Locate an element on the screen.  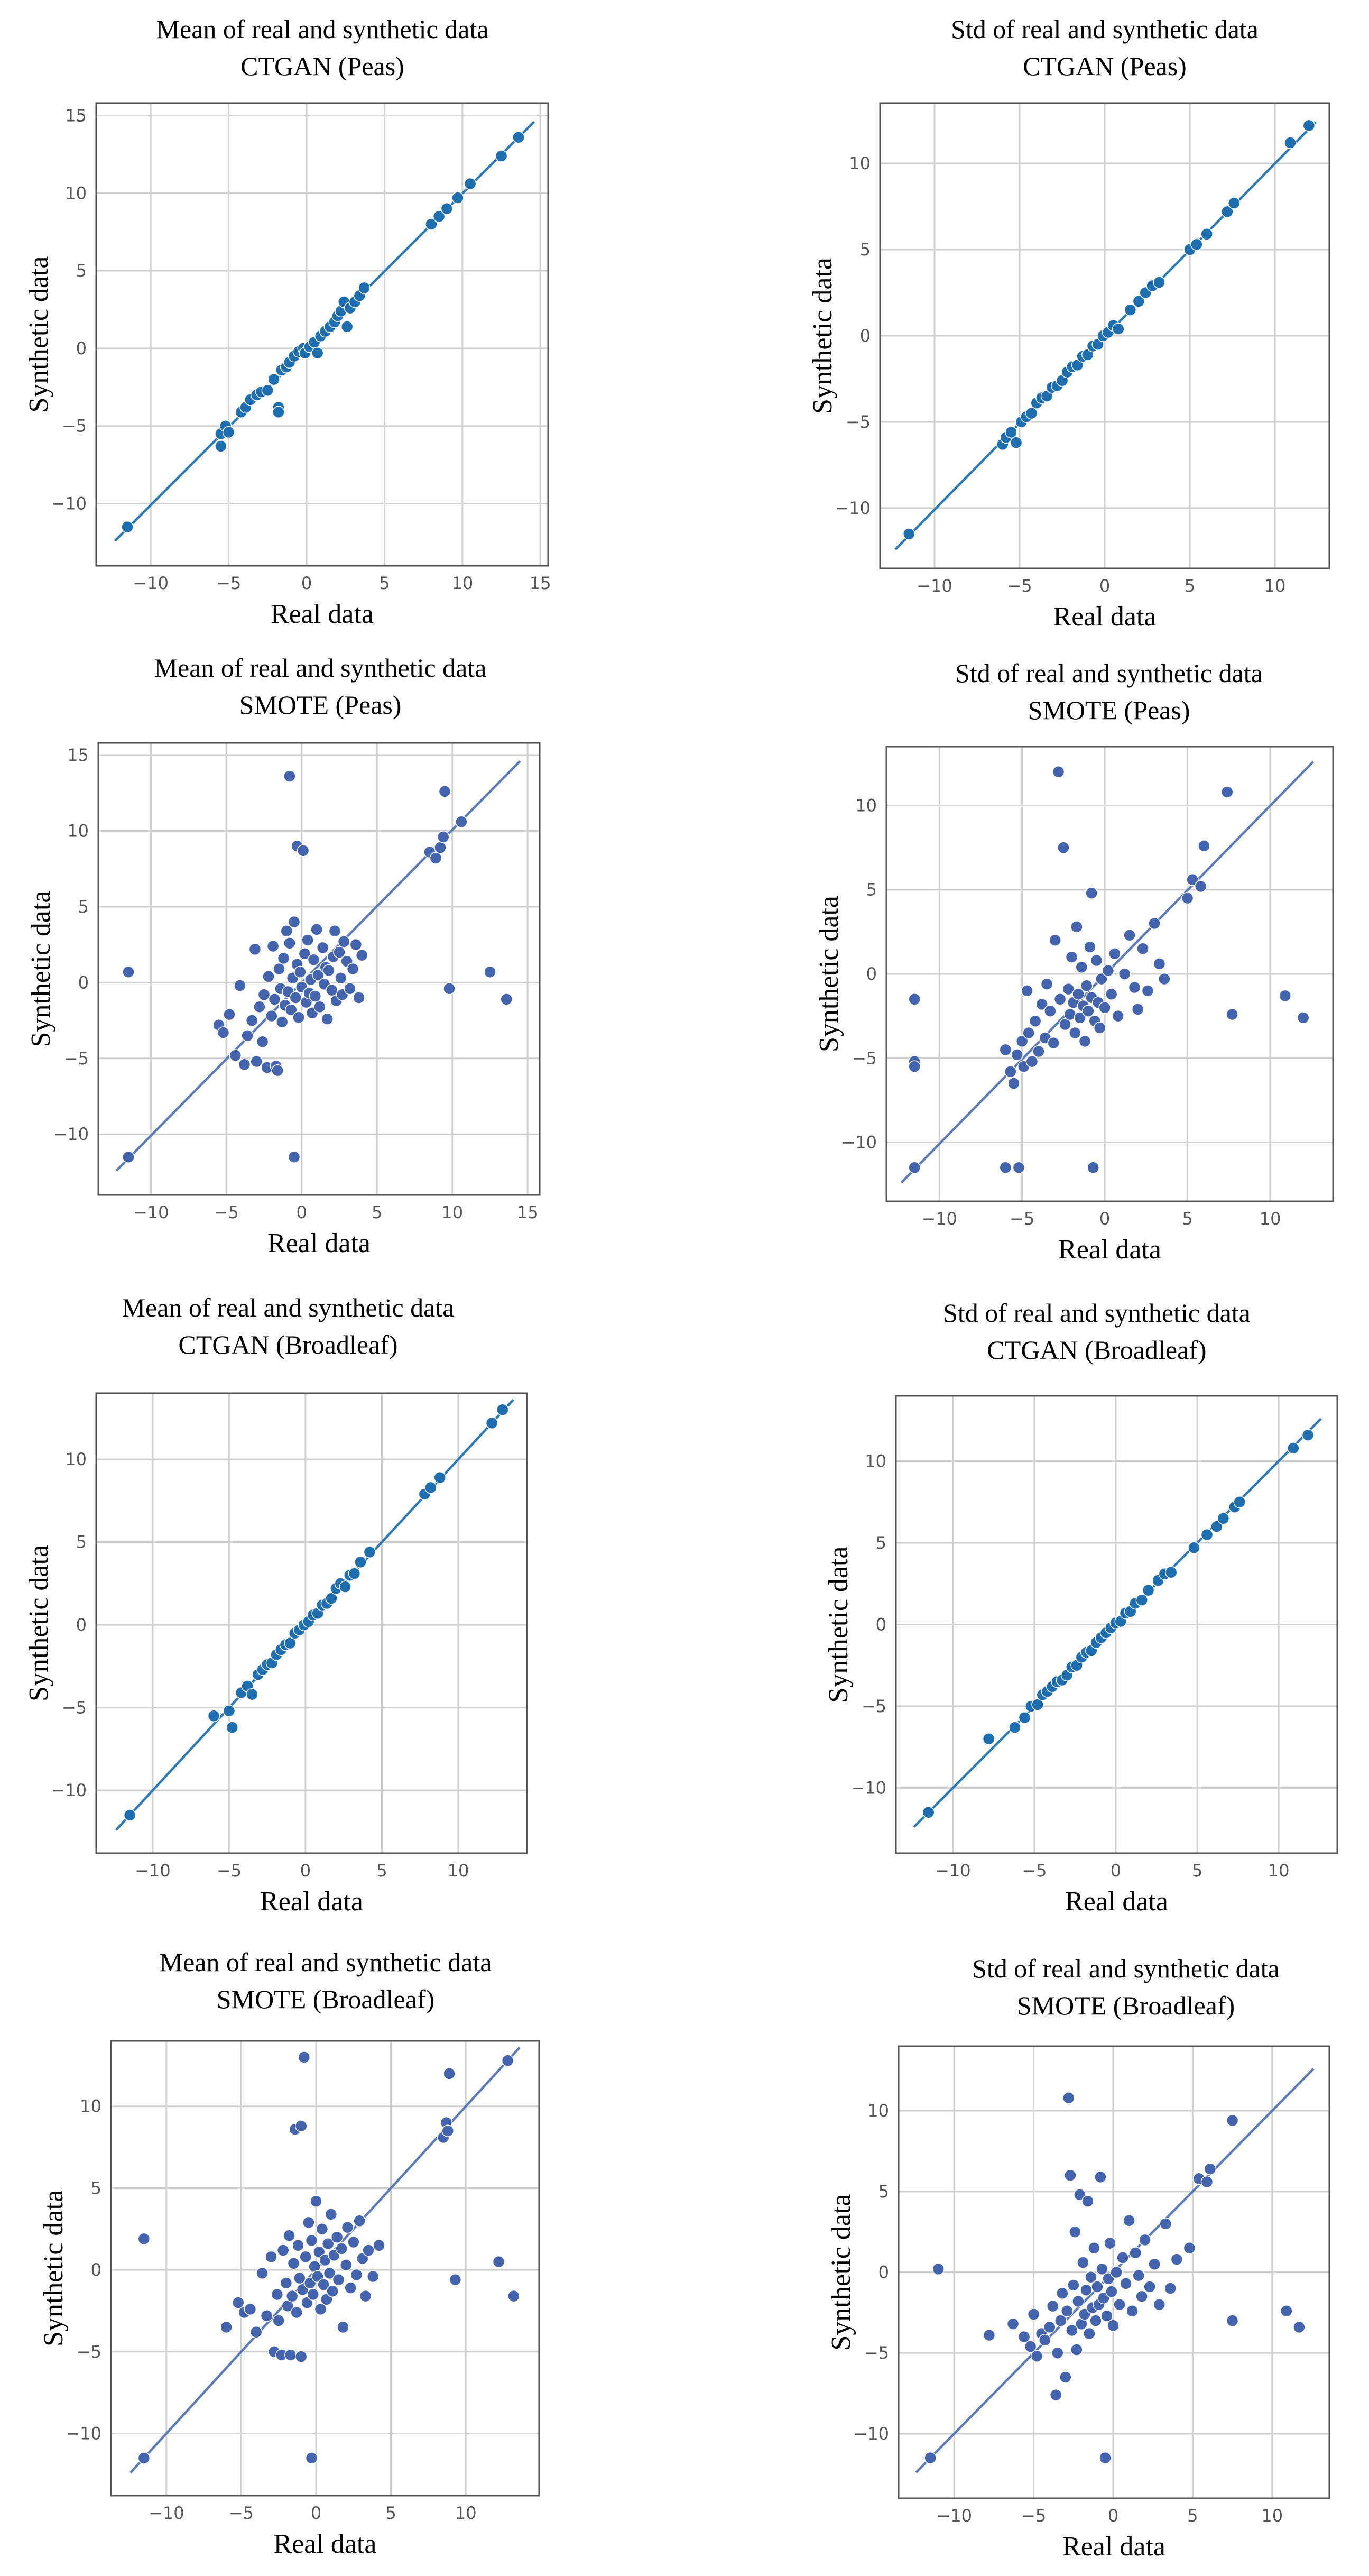
chart-subtitle: CTGAN (Peas) is located at coordinates (322, 66).